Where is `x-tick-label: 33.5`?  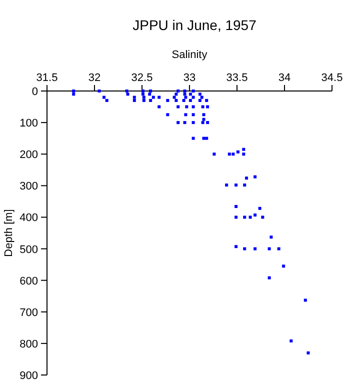 x-tick-label: 33.5 is located at coordinates (237, 78).